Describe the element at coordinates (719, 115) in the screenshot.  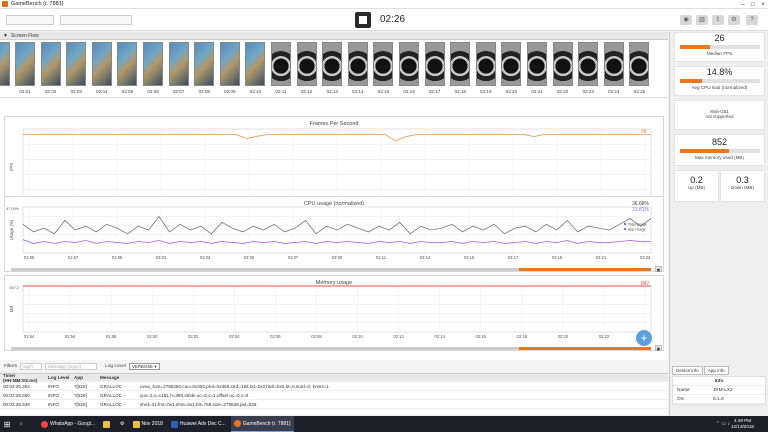
I see `gpu-card: Mali-G51 not supported` at that location.